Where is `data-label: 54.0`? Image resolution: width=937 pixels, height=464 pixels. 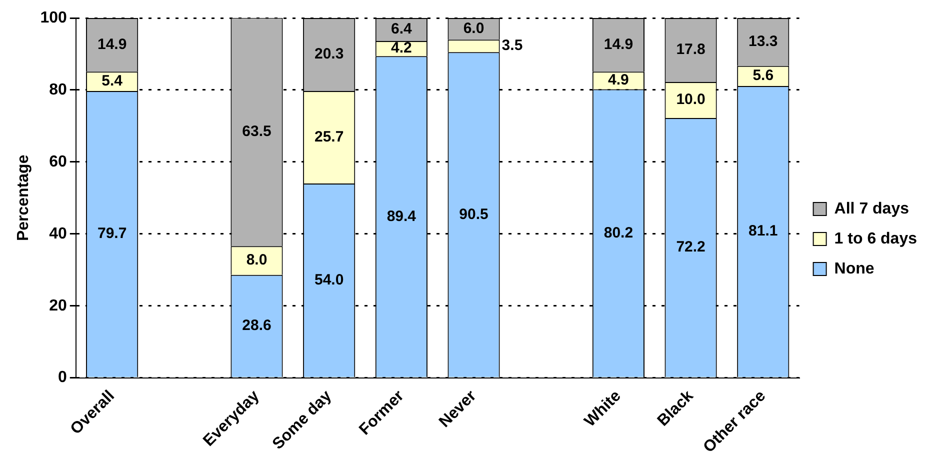
data-label: 54.0 is located at coordinates (329, 279).